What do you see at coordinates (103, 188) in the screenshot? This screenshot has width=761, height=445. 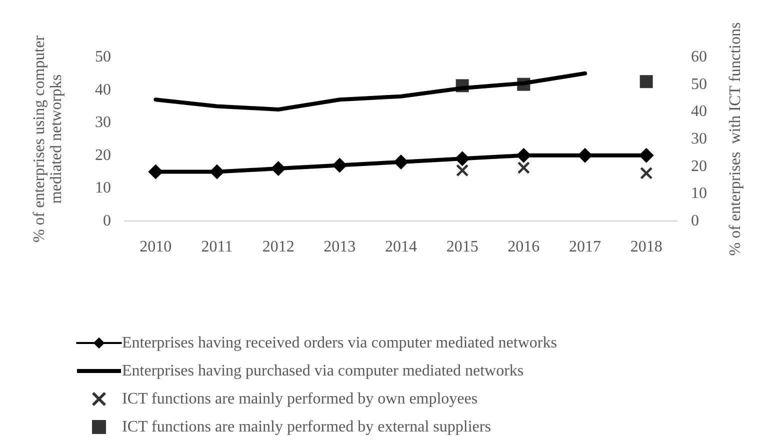 I see `y-tick-label: 10` at bounding box center [103, 188].